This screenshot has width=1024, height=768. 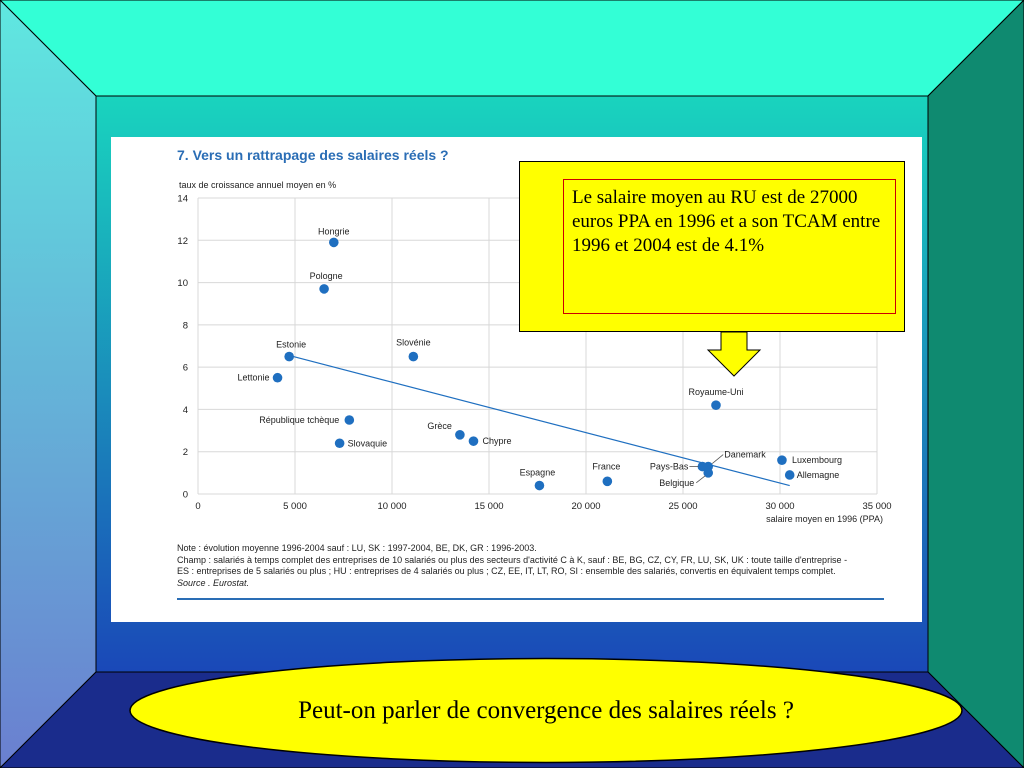 What do you see at coordinates (876, 506) in the screenshot?
I see `x-tick-label: 35 000` at bounding box center [876, 506].